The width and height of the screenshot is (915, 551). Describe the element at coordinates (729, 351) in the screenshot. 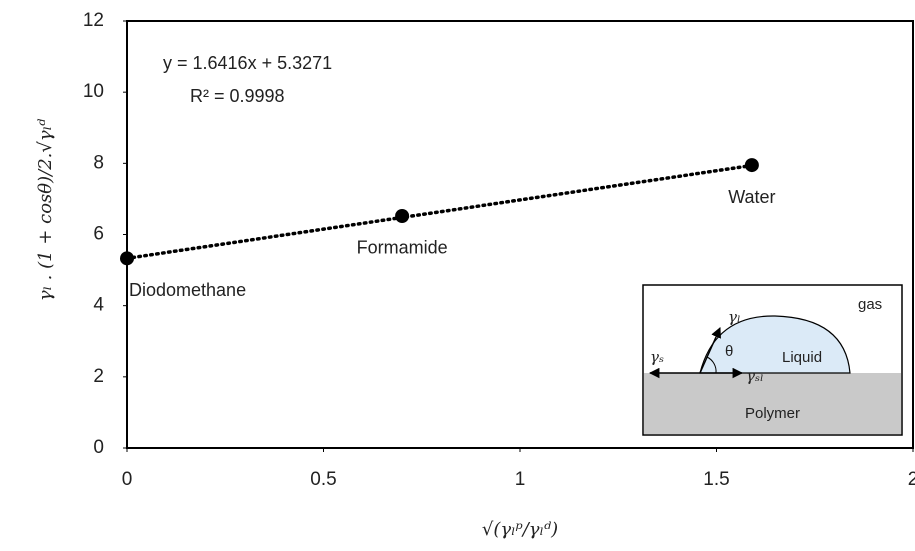

I see `inset-label: θ` at that location.